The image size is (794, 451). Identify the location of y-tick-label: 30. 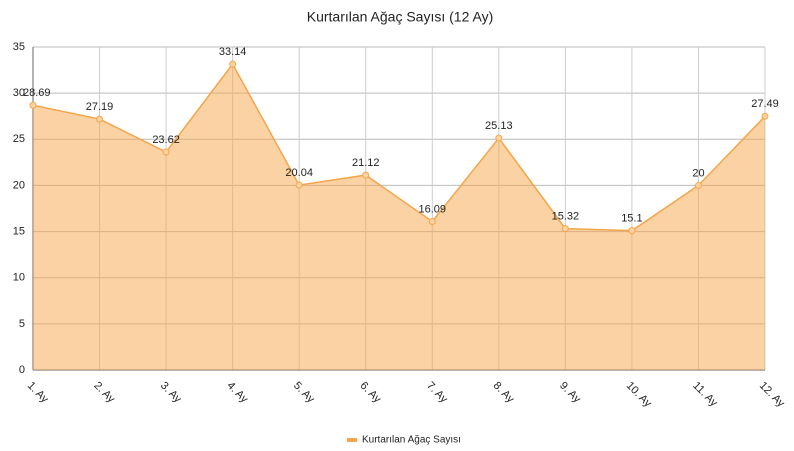
(19, 93).